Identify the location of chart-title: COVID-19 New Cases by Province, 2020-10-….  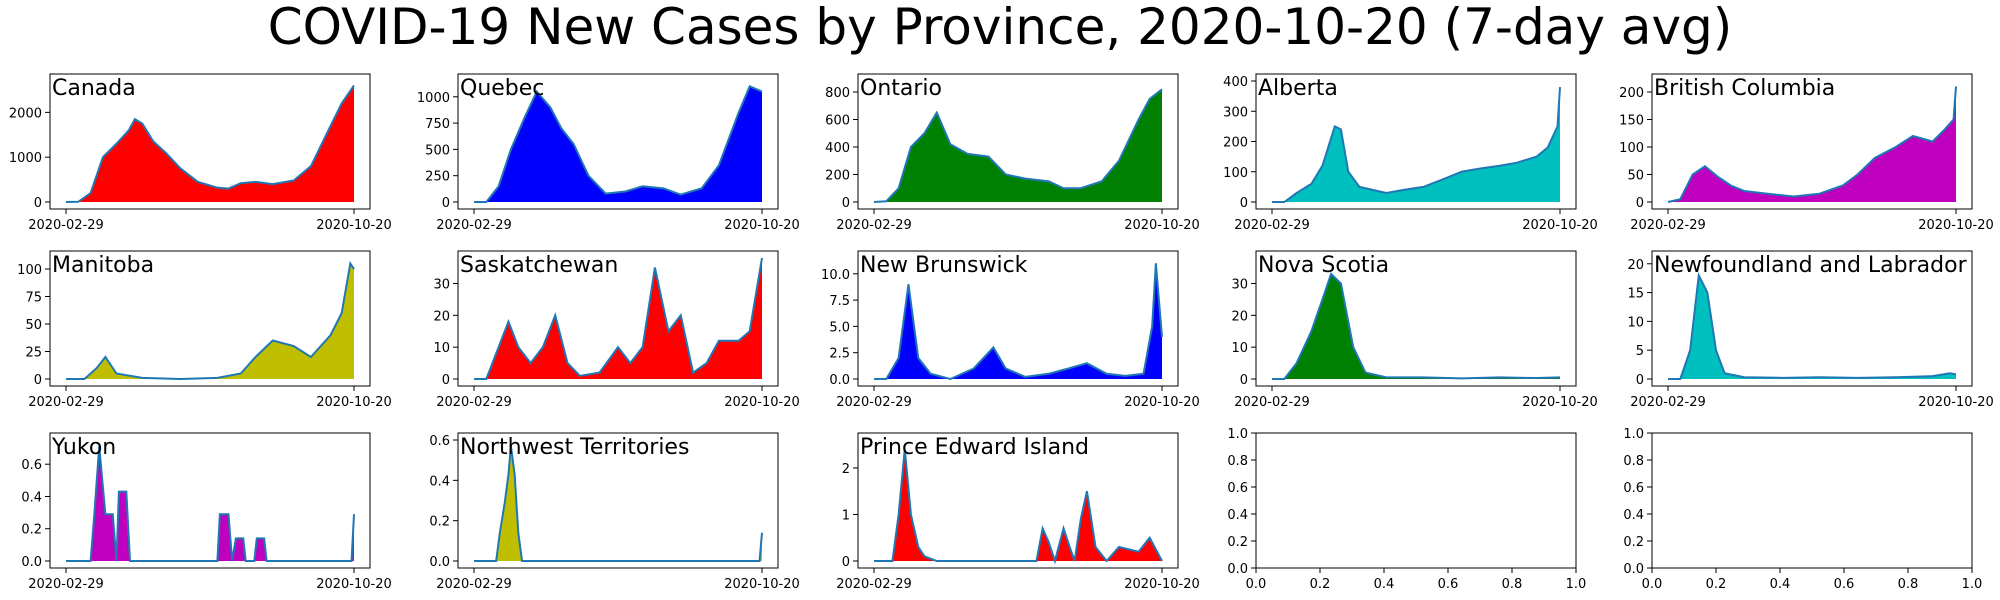
(1000, 28).